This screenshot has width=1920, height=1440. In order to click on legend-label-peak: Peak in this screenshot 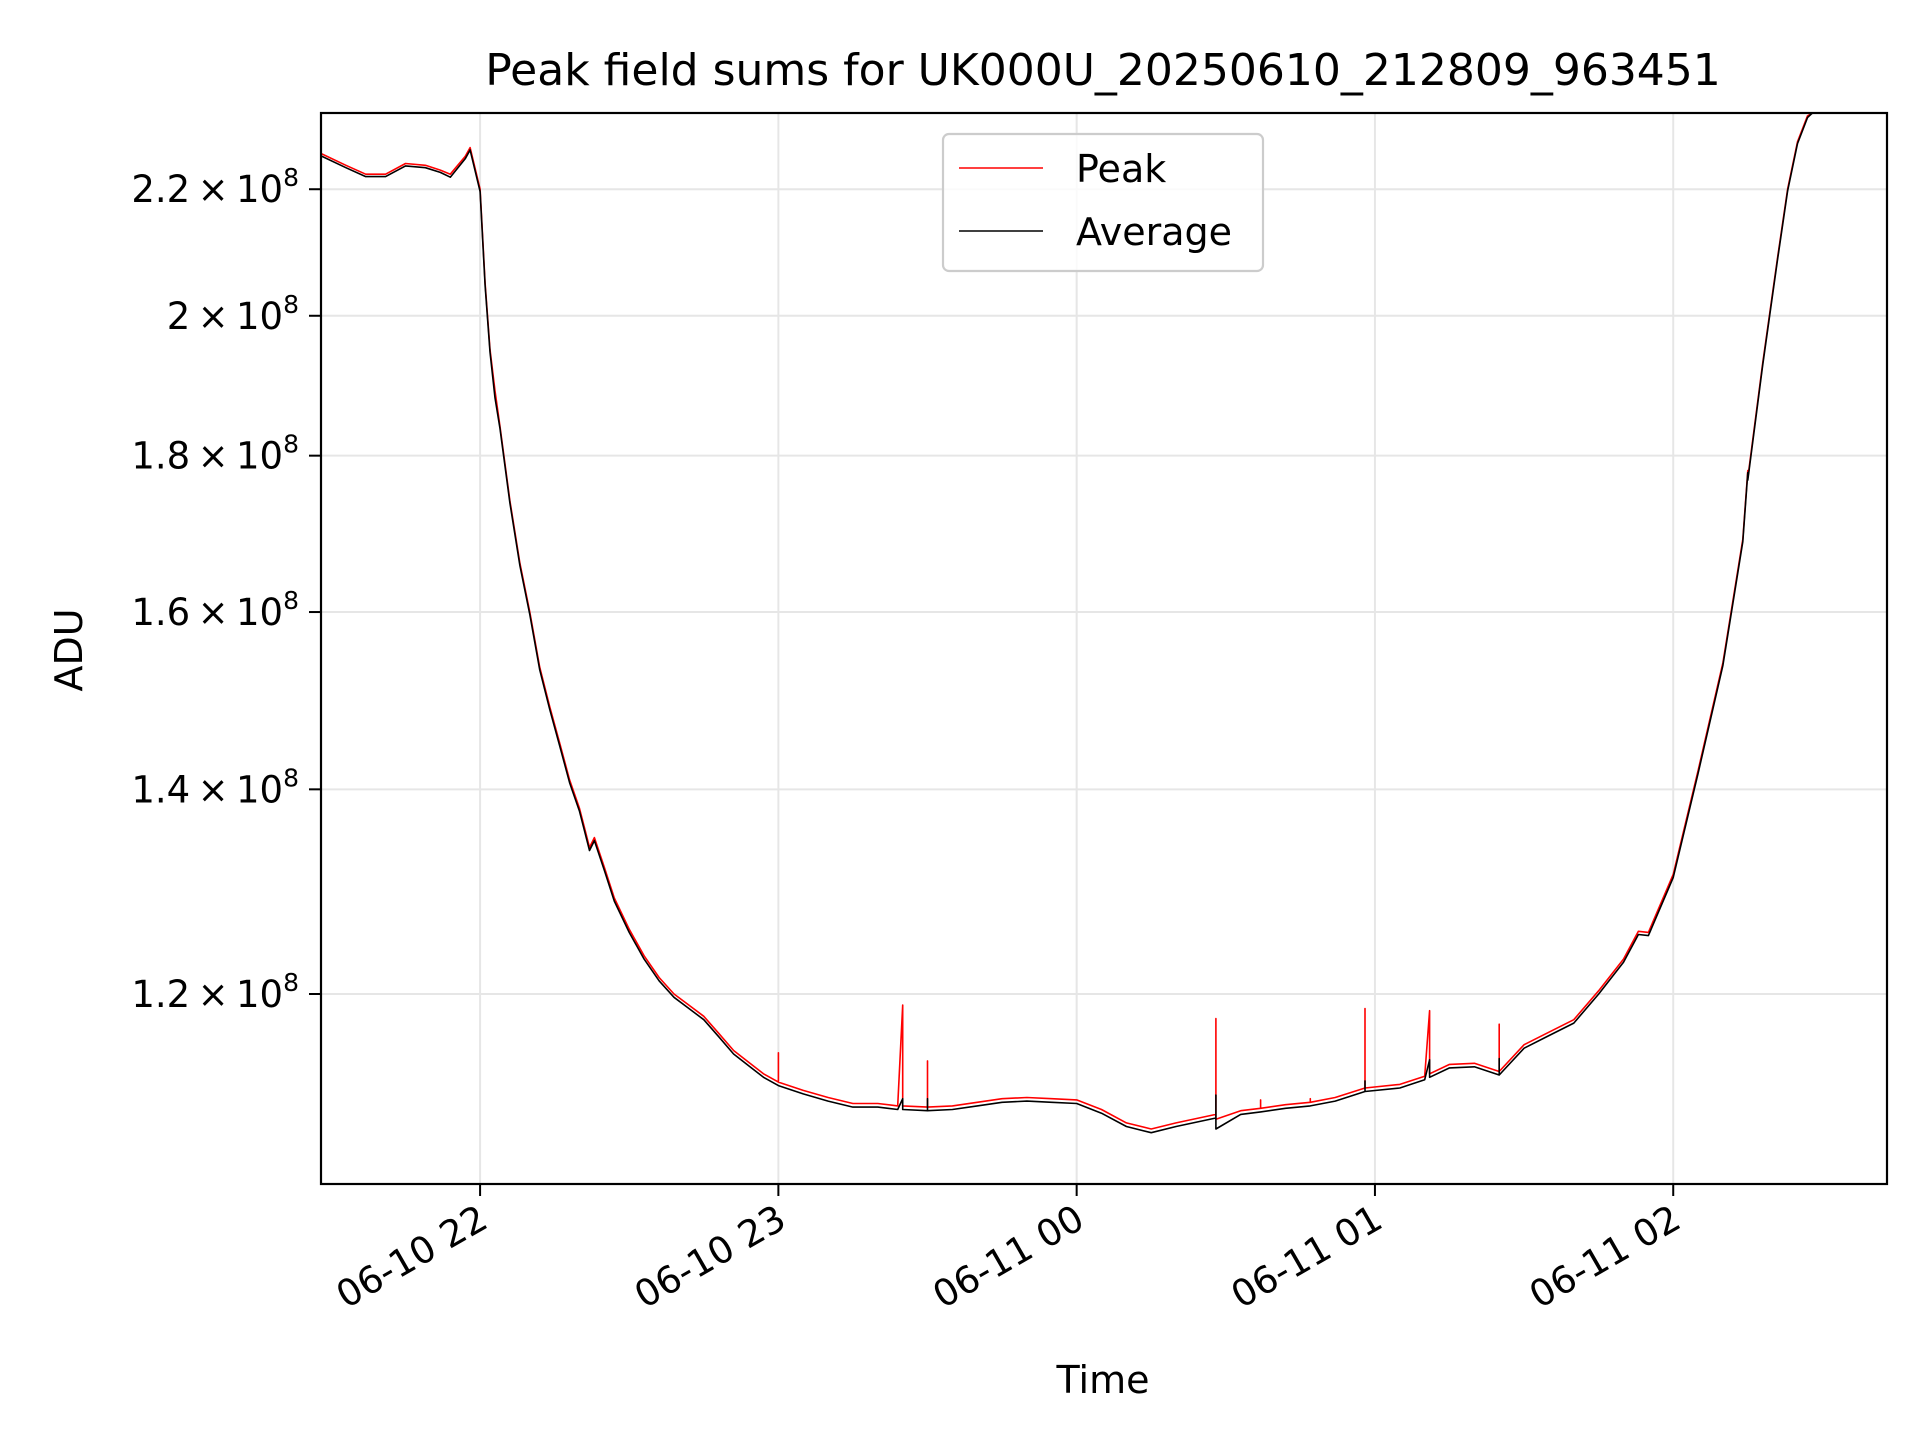, I will do `click(1121, 169)`.